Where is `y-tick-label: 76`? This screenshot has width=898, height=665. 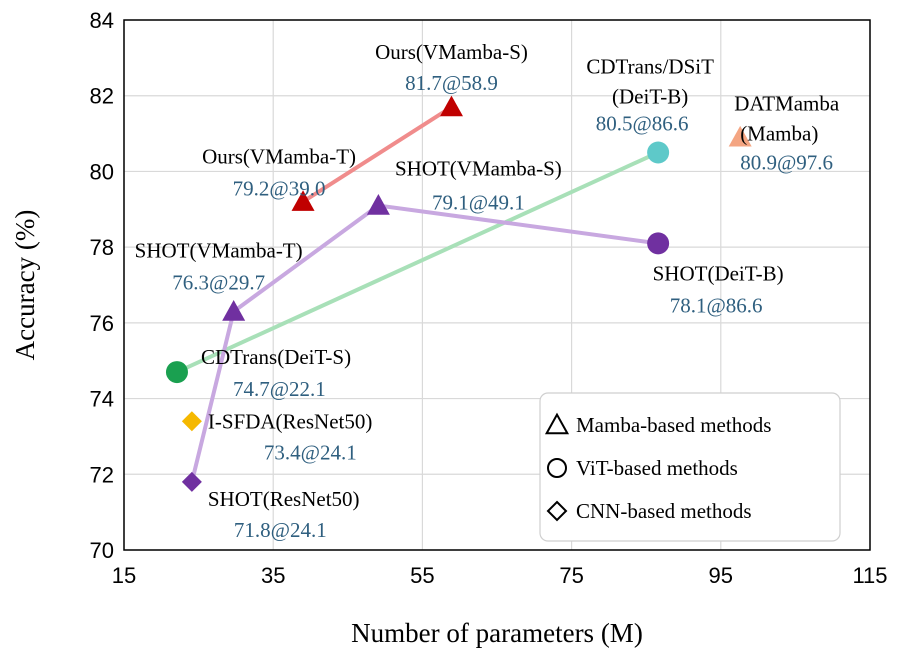 y-tick-label: 76 is located at coordinates (102, 323).